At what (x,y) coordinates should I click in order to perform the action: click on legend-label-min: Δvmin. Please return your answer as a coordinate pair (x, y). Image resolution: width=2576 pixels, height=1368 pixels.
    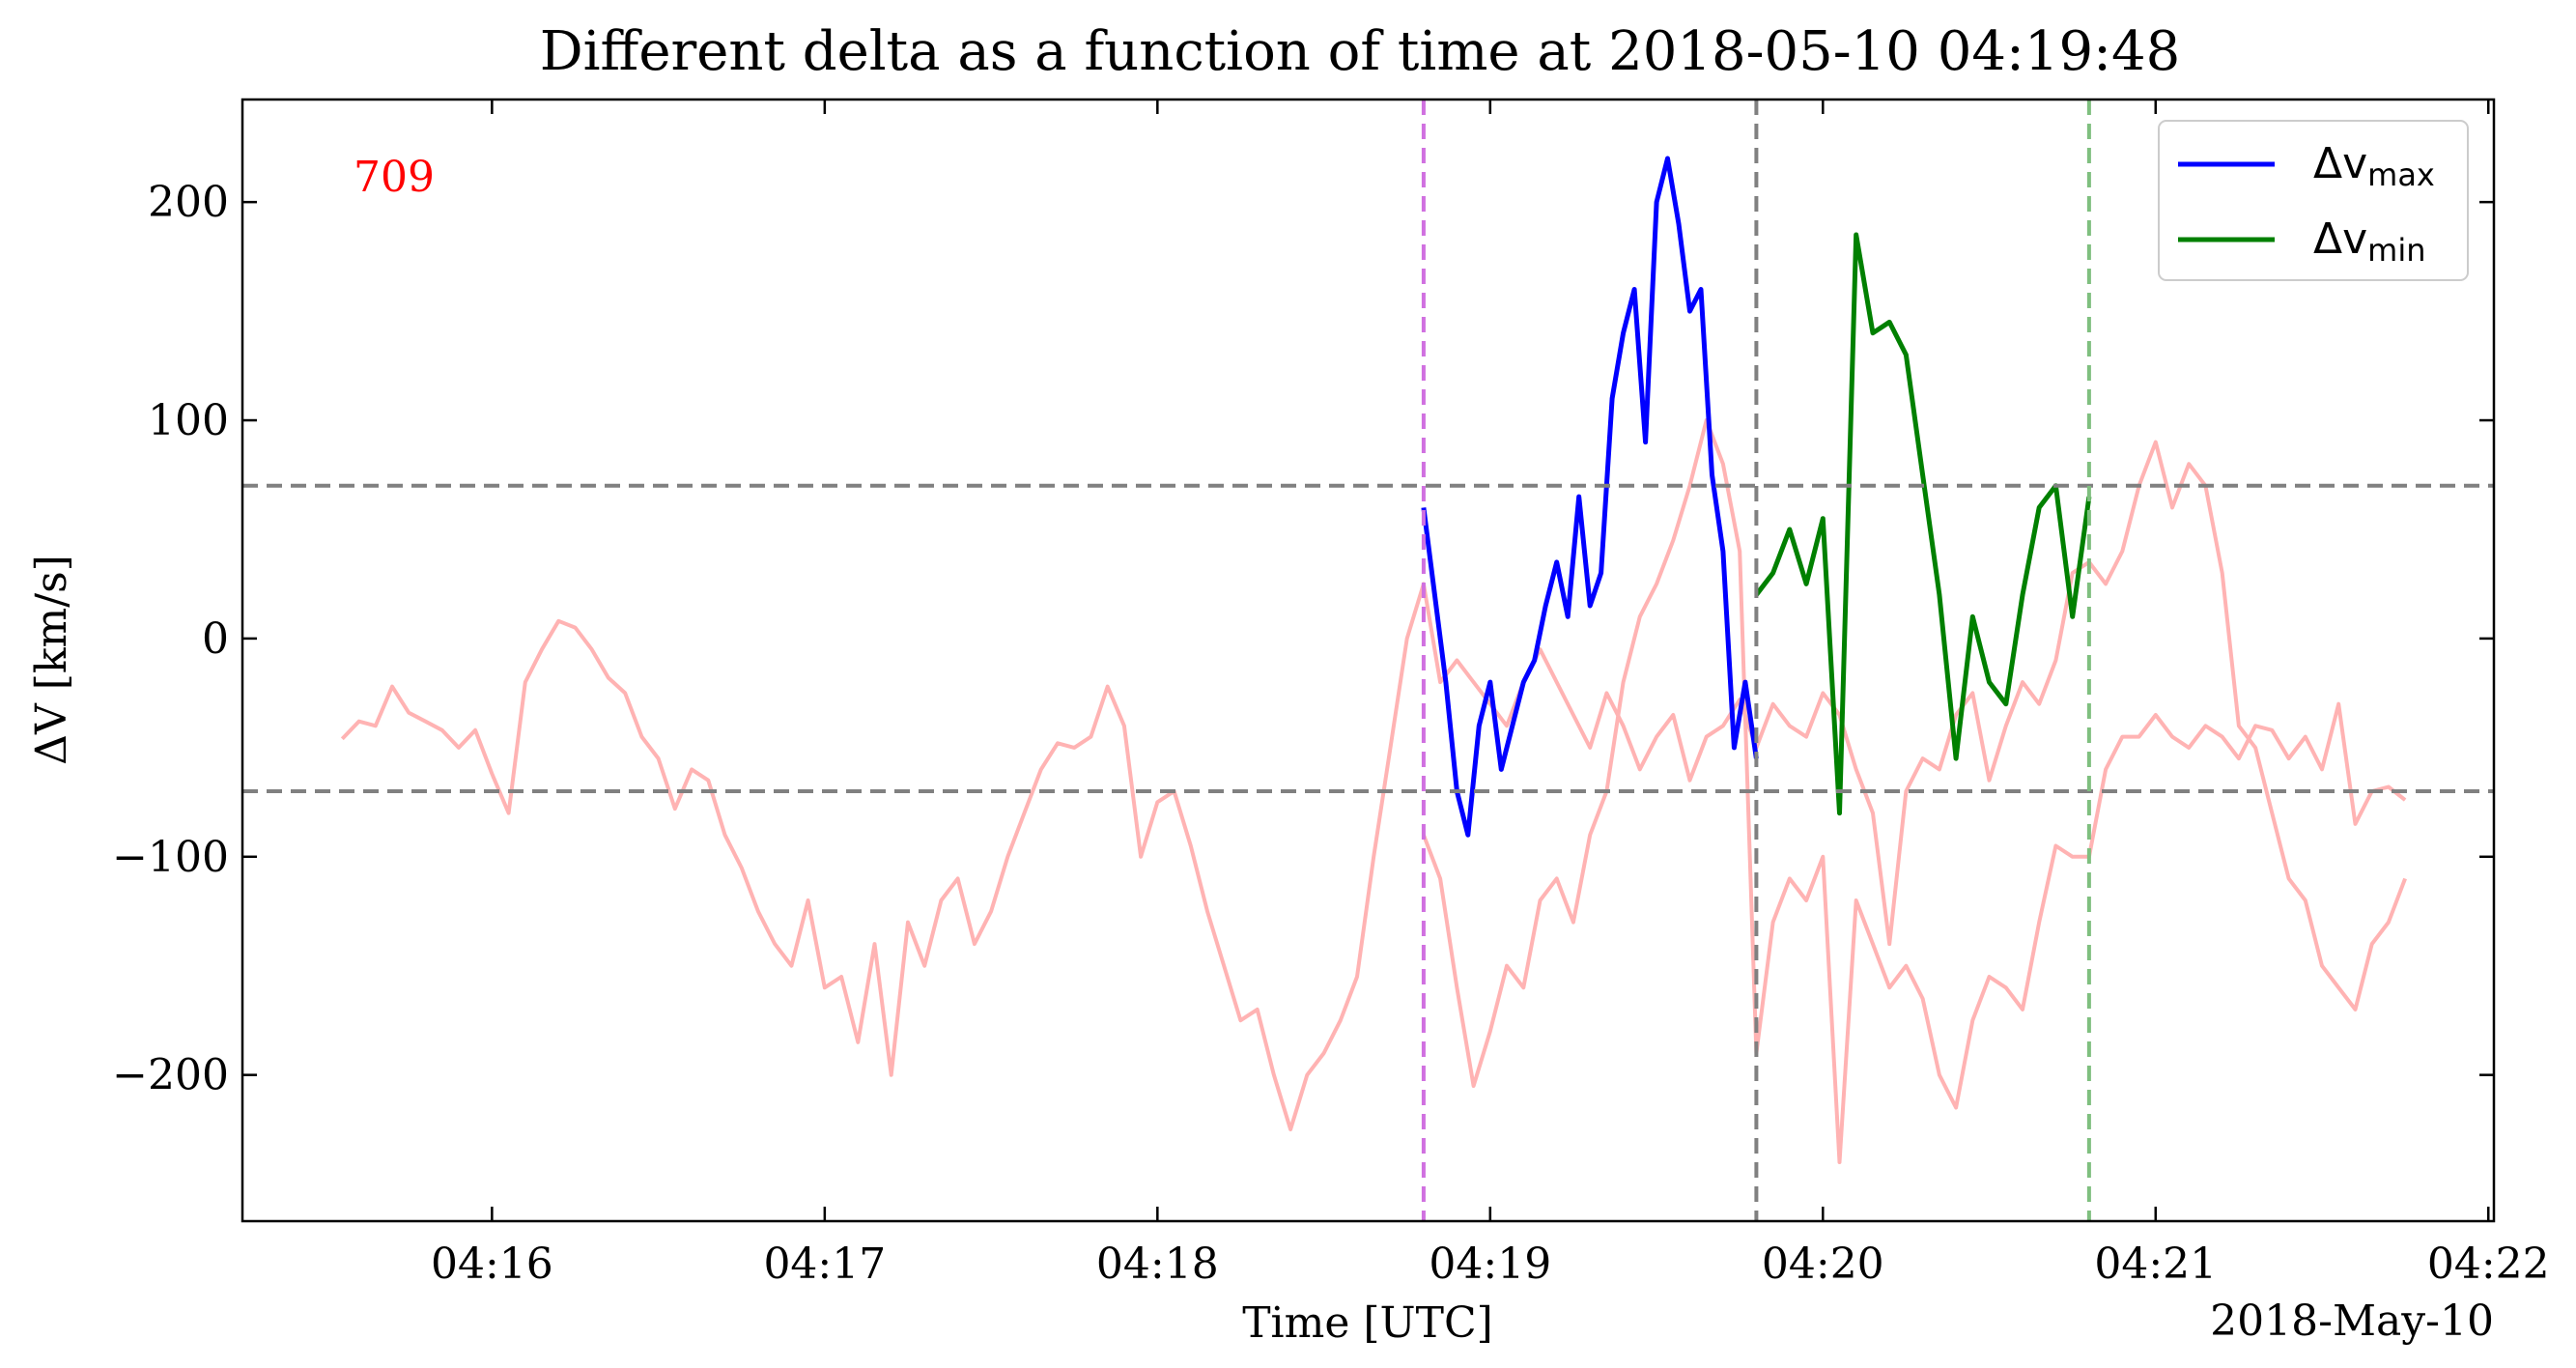
    Looking at the image, I should click on (2369, 241).